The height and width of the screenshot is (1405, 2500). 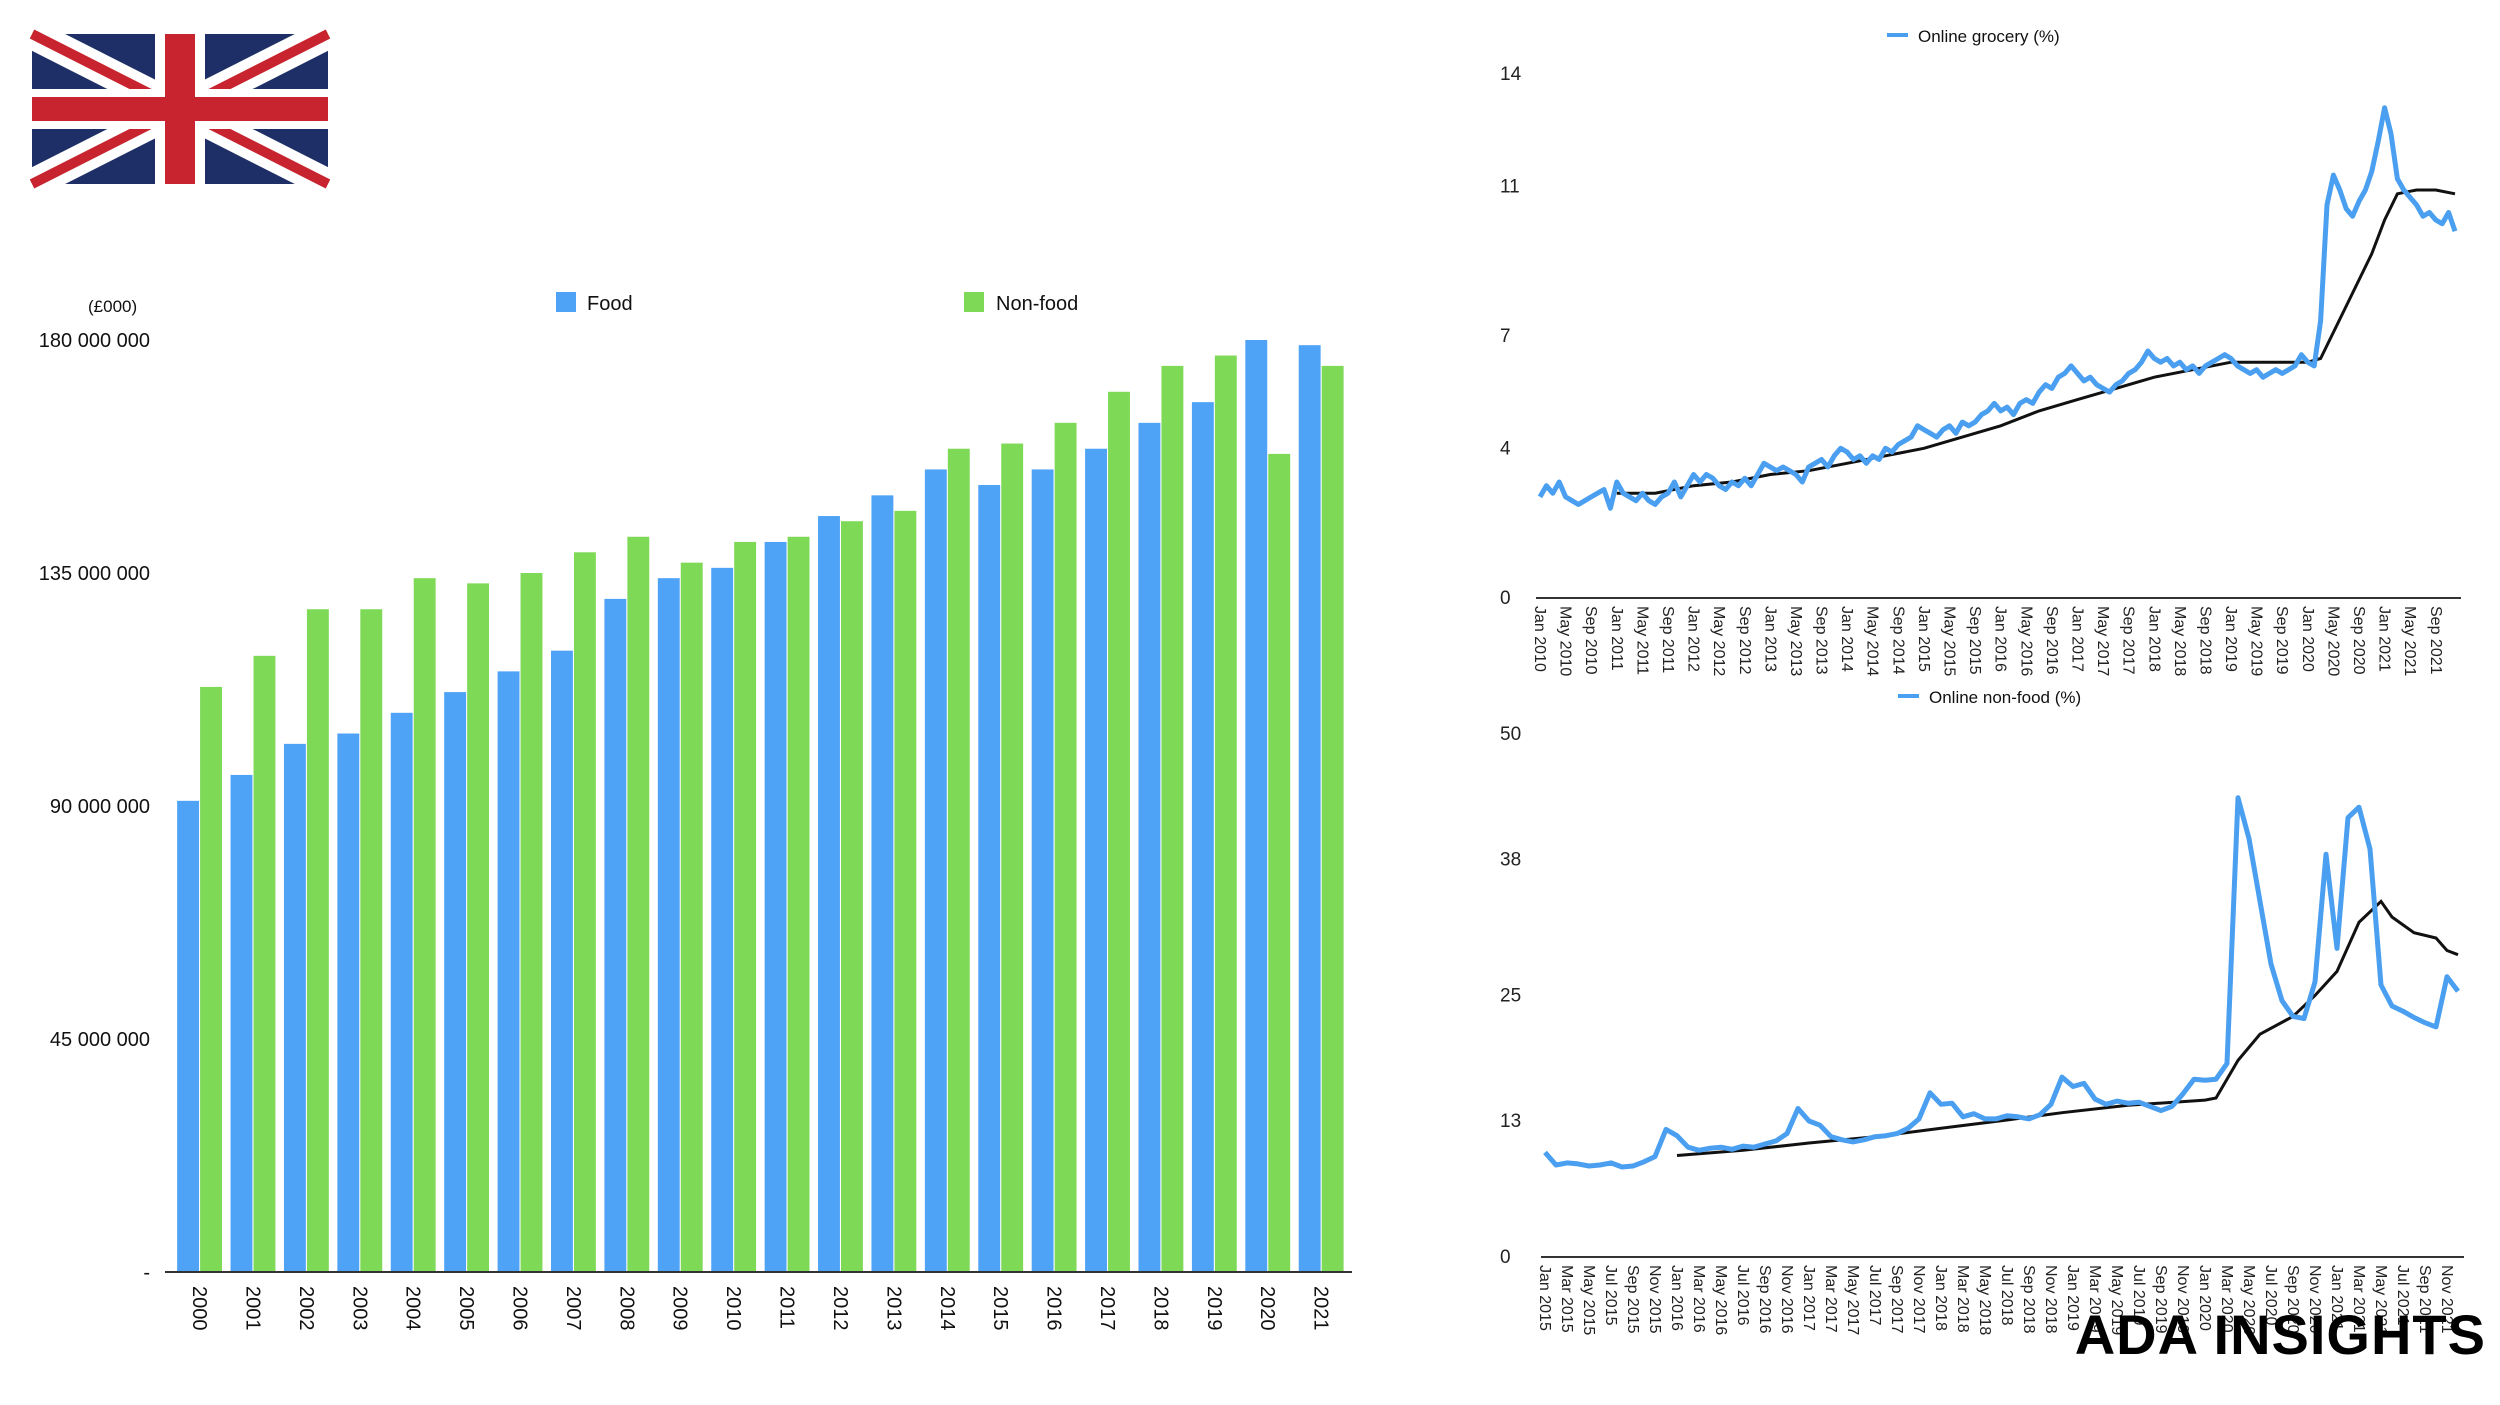 What do you see at coordinates (241, 1023) in the screenshot?
I see `bar-food-2001` at bounding box center [241, 1023].